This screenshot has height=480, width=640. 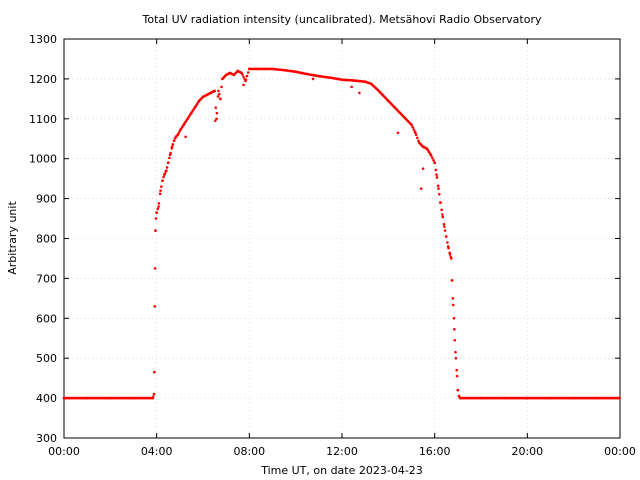 I want to click on y-tick-label: 1100, so click(x=43, y=119).